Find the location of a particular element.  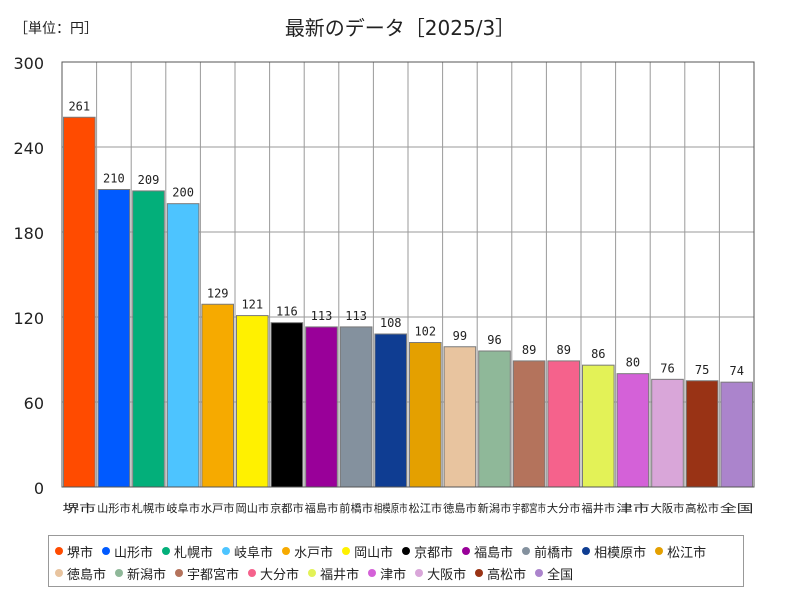

legend-item: 札幌市 is located at coordinates (187, 551).